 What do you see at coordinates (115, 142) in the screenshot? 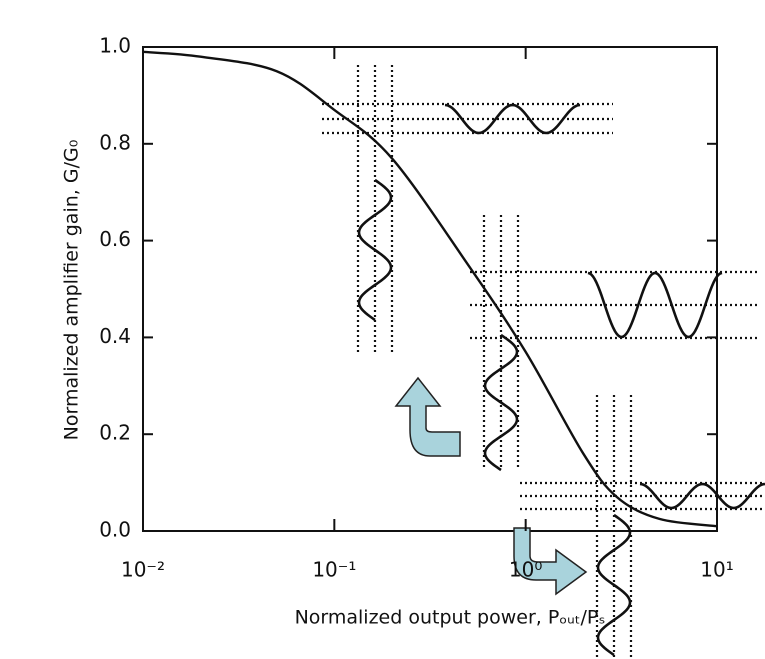
I see `y-tick-label: 0.8` at bounding box center [115, 142].